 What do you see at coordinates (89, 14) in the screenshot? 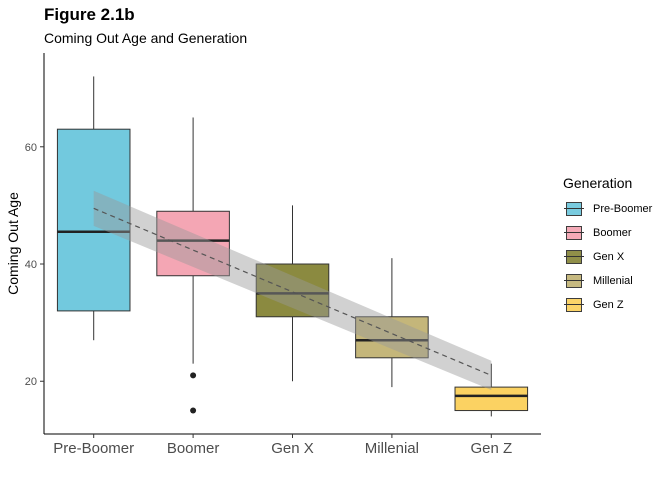
I see `figure-title: Figure 2.1b` at bounding box center [89, 14].